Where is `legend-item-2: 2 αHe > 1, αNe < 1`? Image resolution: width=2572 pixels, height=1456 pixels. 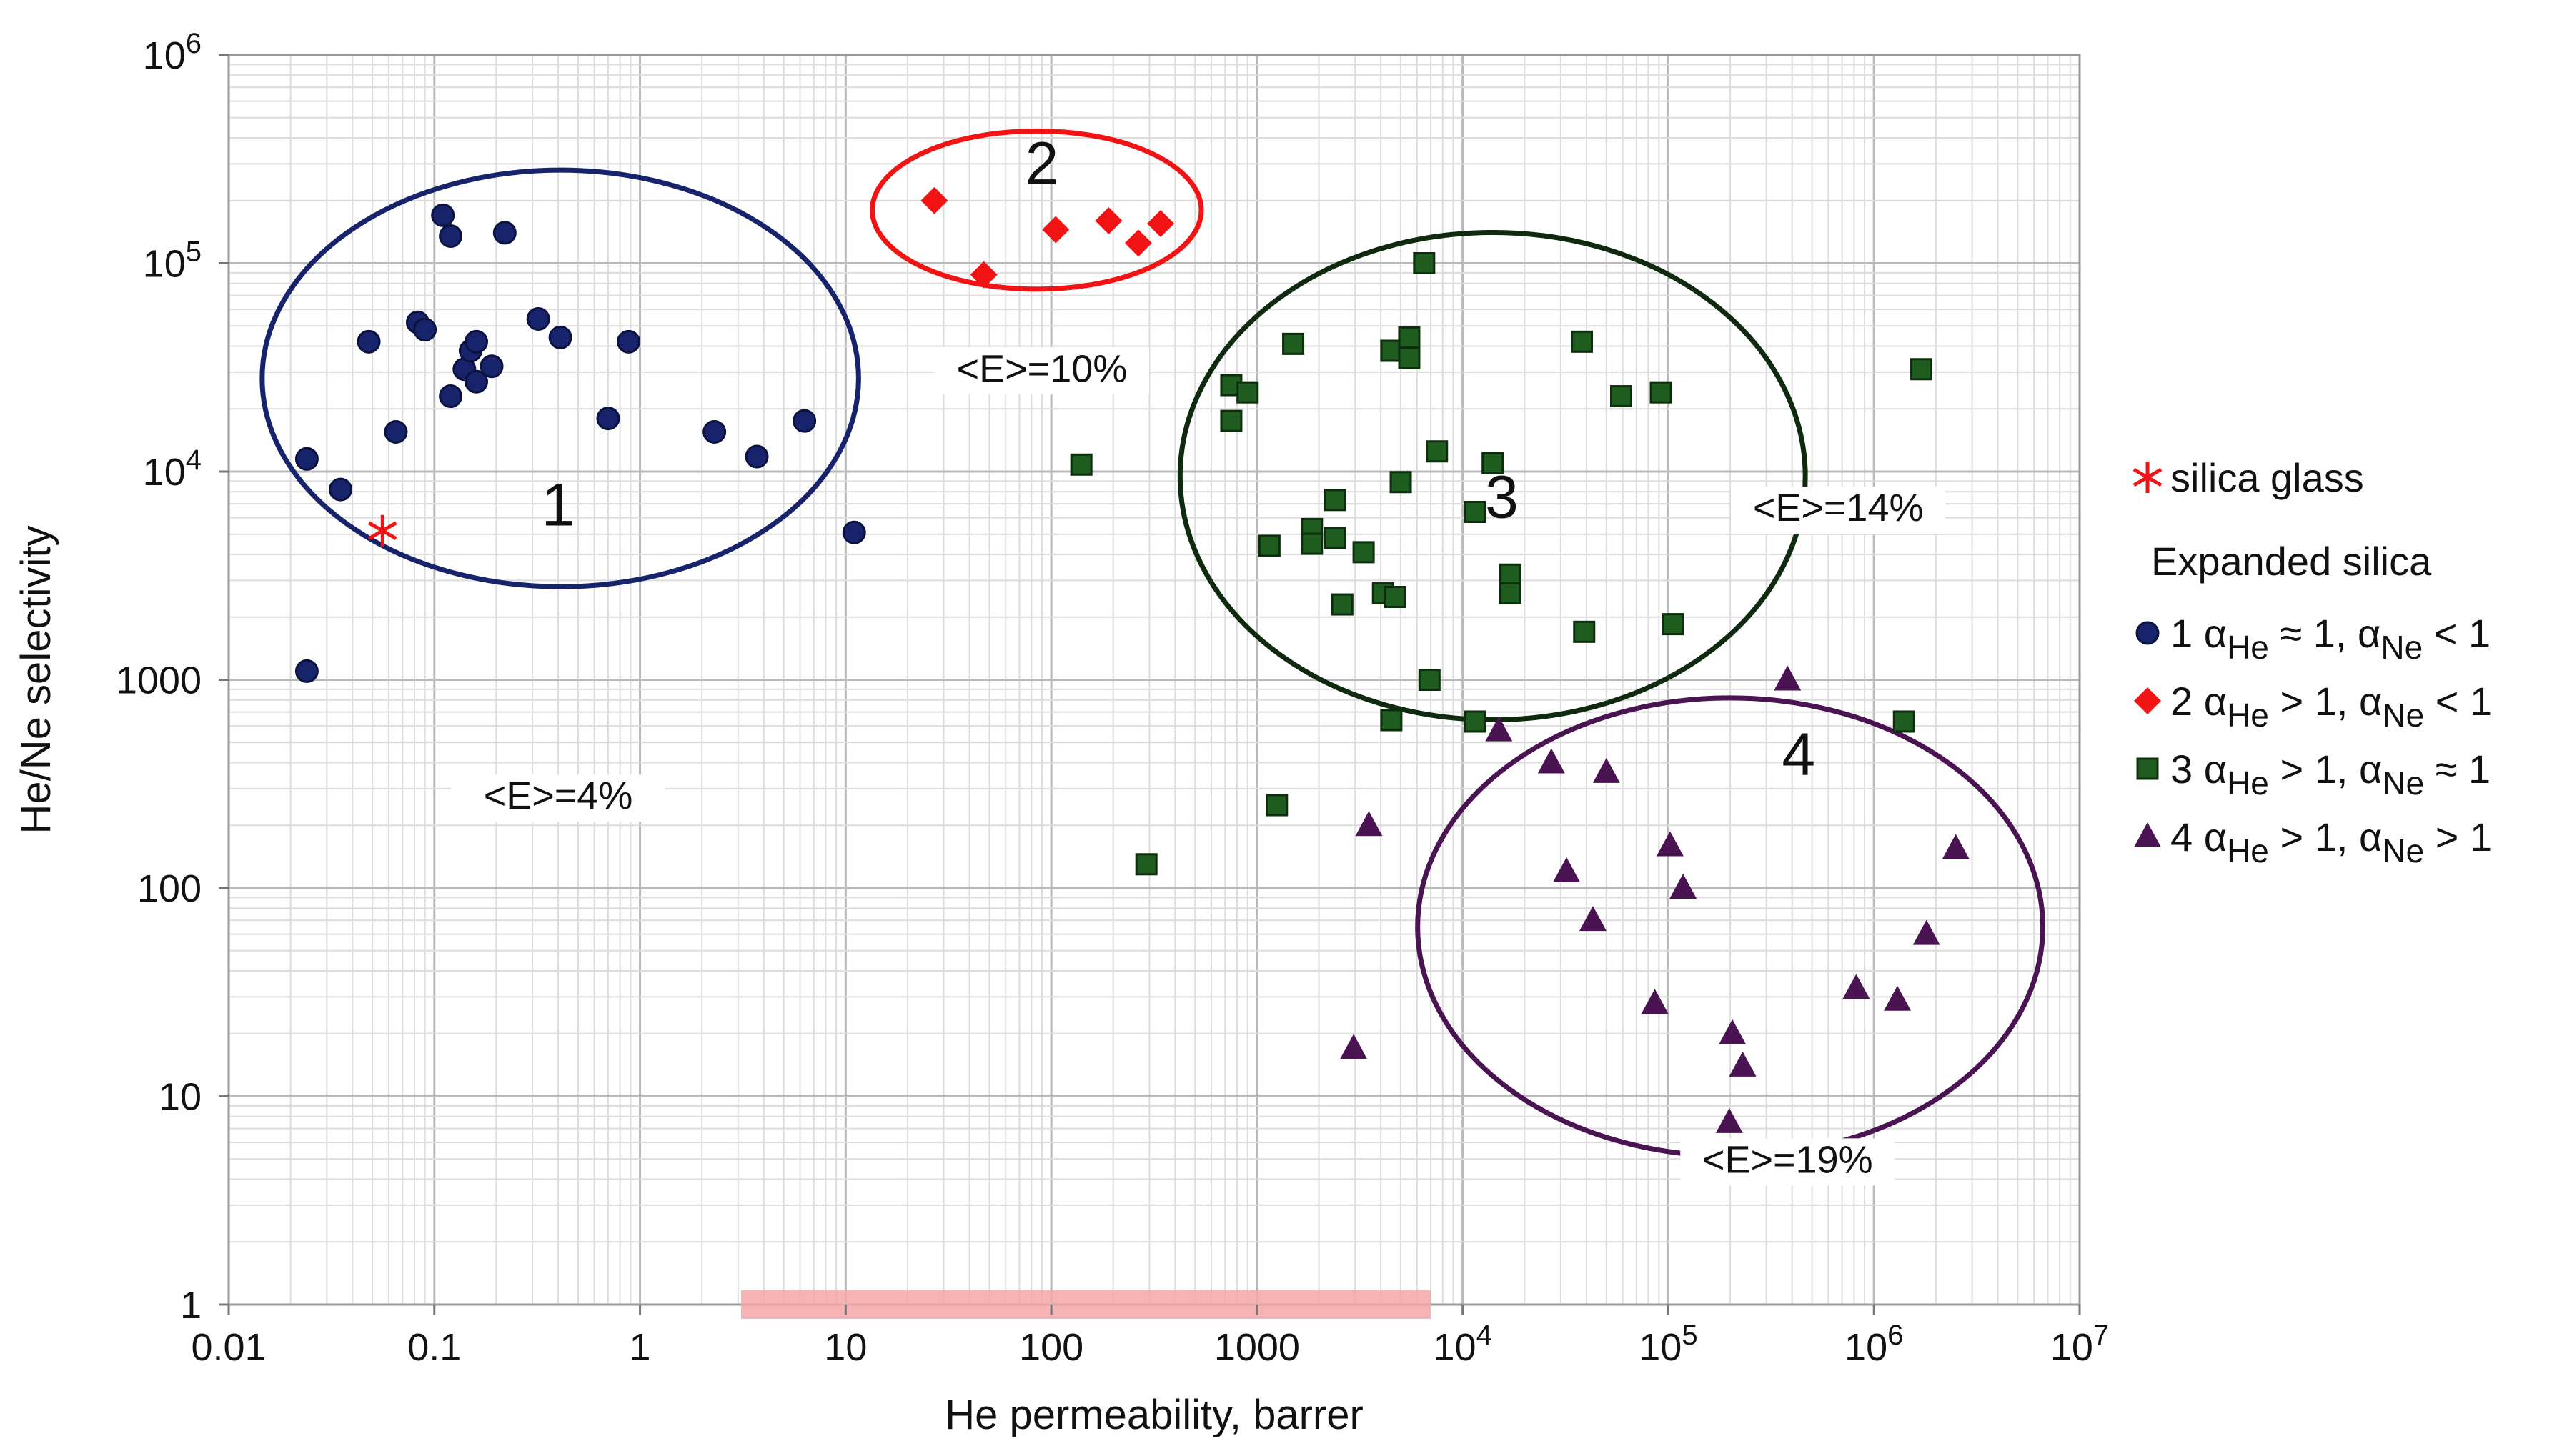
legend-item-2: 2 αHe > 1, αNe < 1 is located at coordinates (2331, 706).